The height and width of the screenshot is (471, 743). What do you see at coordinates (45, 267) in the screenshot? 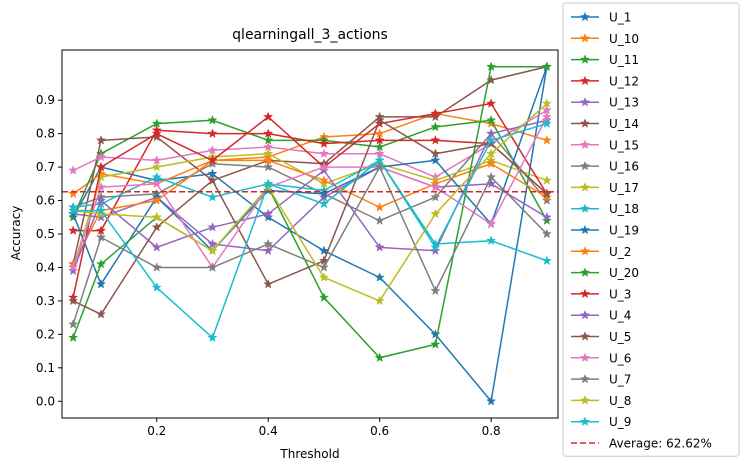
I see `y-tick-label: 0.4` at bounding box center [45, 267].